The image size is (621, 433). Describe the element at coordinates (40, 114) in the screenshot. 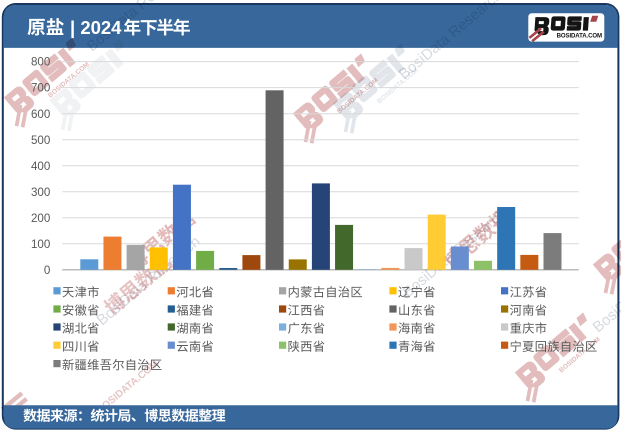

I see `svg-text: 600` at that location.